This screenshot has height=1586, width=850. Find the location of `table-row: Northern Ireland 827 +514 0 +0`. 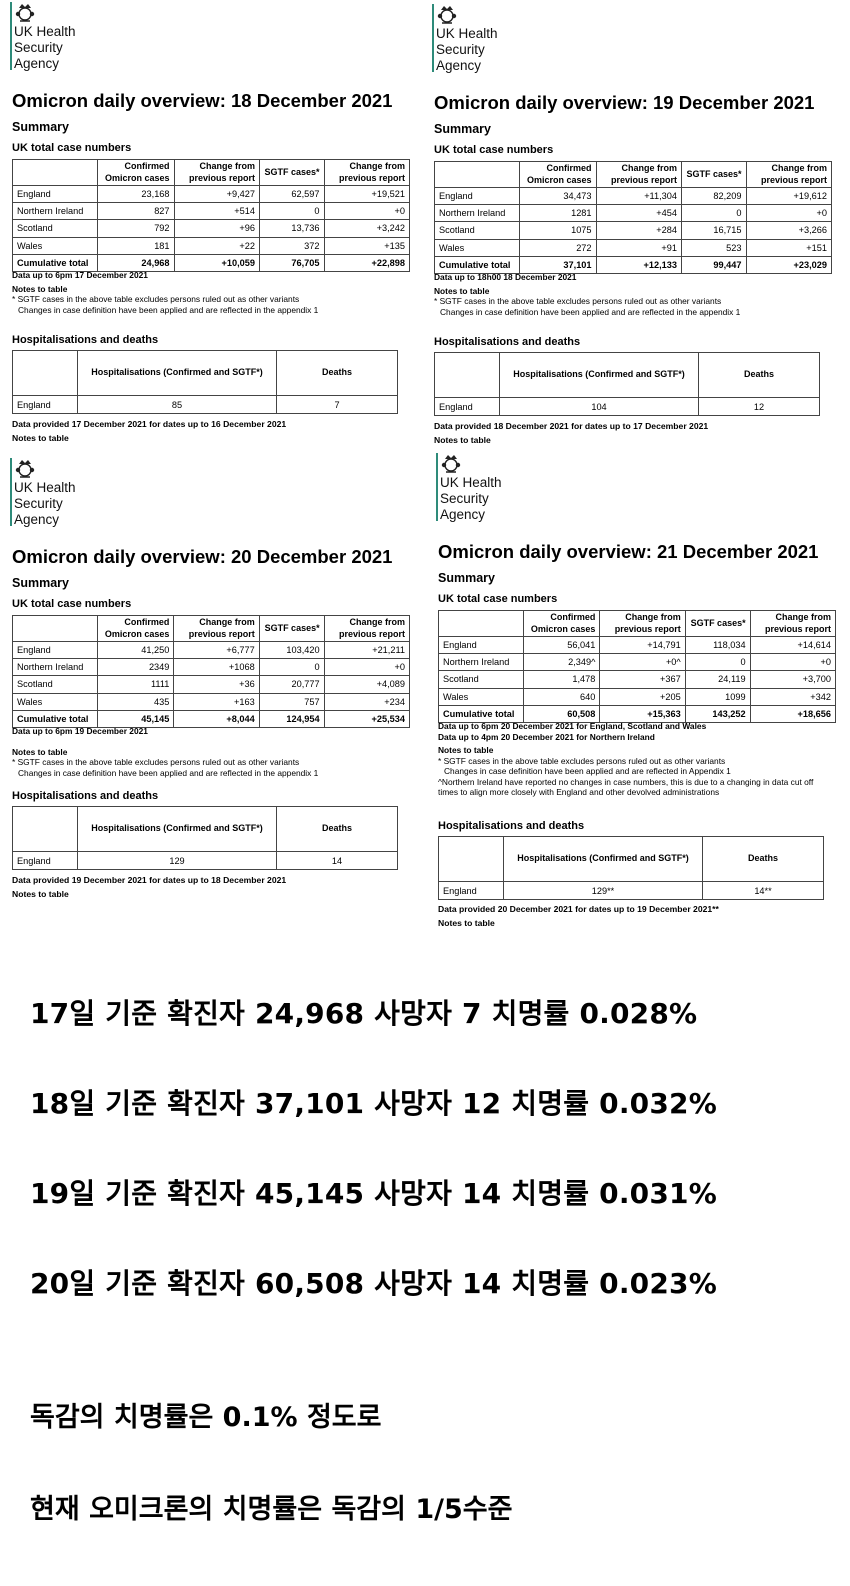

table-row: Northern Ireland 827 +514 0 +0 is located at coordinates (211, 211).